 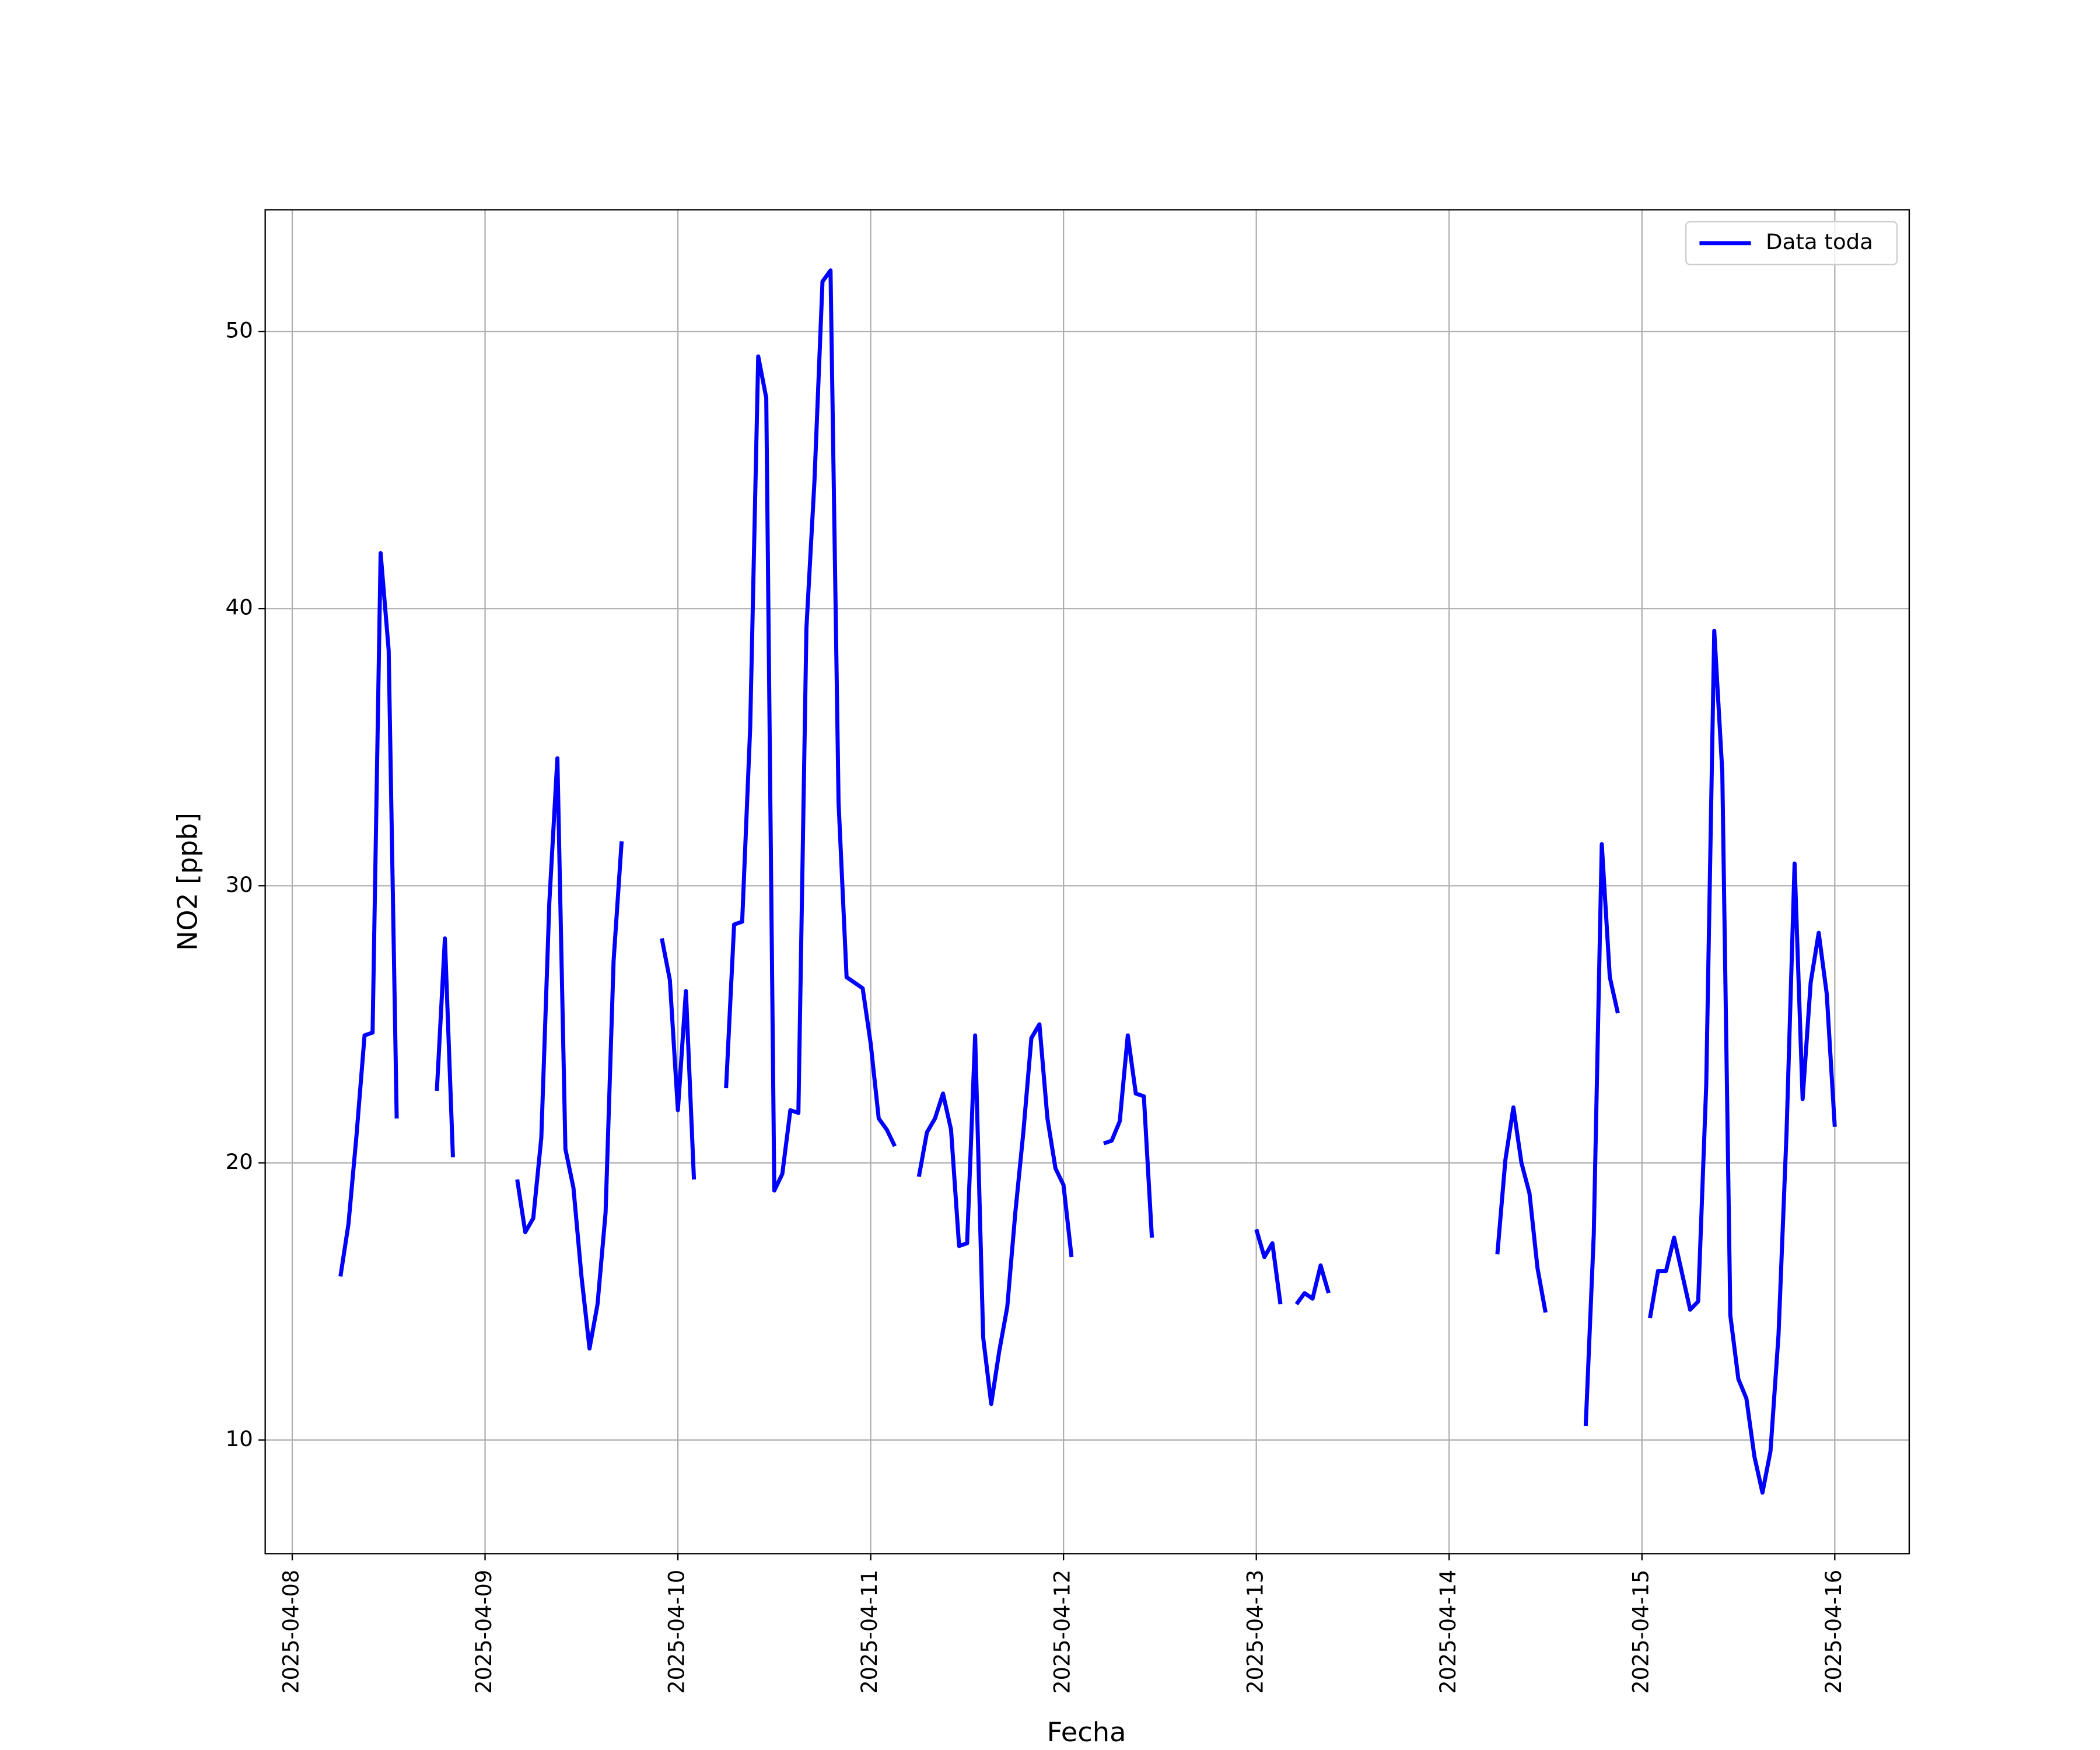 What do you see at coordinates (1086, 1732) in the screenshot?
I see `x-axis-label: Fecha` at bounding box center [1086, 1732].